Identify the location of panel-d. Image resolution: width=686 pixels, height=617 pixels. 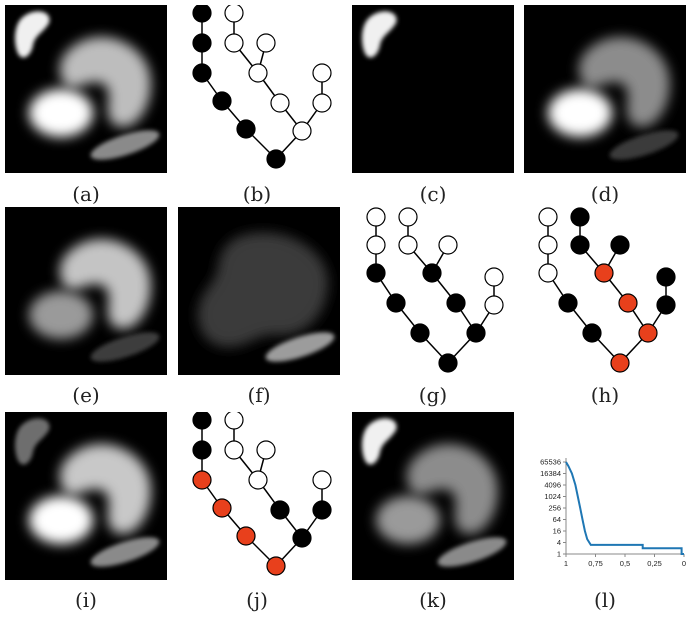
(605, 89).